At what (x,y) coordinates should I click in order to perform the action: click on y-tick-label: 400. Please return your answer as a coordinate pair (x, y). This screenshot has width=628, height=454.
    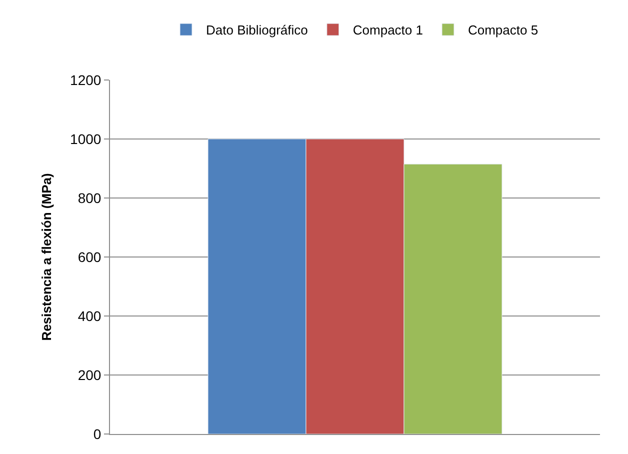
    Looking at the image, I should click on (90, 316).